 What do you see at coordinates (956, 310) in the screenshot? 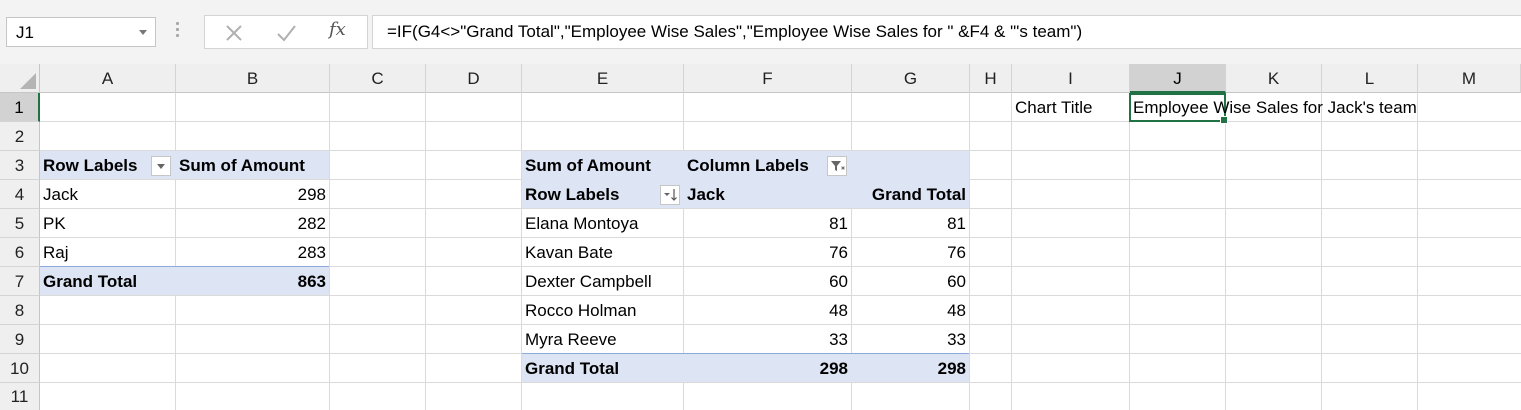
I see `pivot2-row-total: 48` at bounding box center [956, 310].